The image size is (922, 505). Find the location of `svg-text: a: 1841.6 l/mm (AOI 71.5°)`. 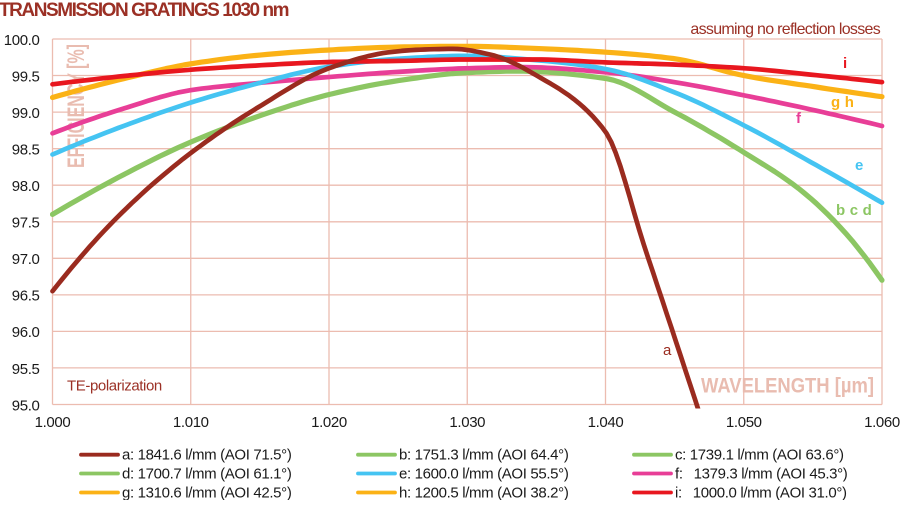

svg-text: a: 1841.6 l/mm (AOI 71.5°) is located at coordinates (207, 455).